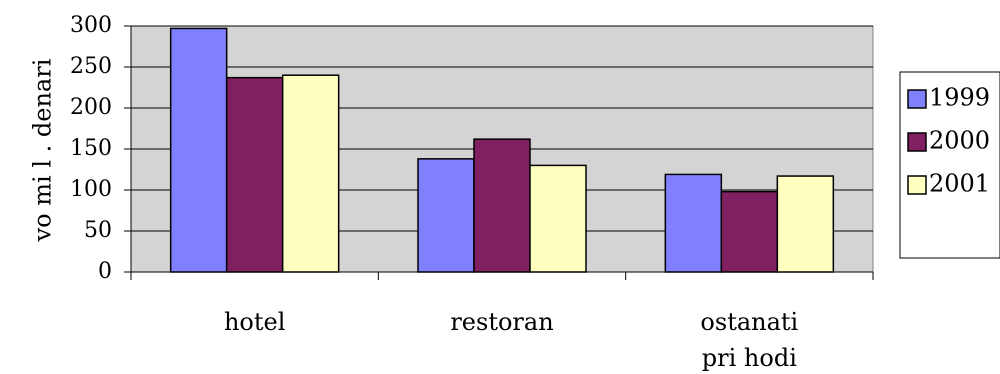 This screenshot has width=1000, height=374. I want to click on y-tick-label: 200, so click(91, 107).